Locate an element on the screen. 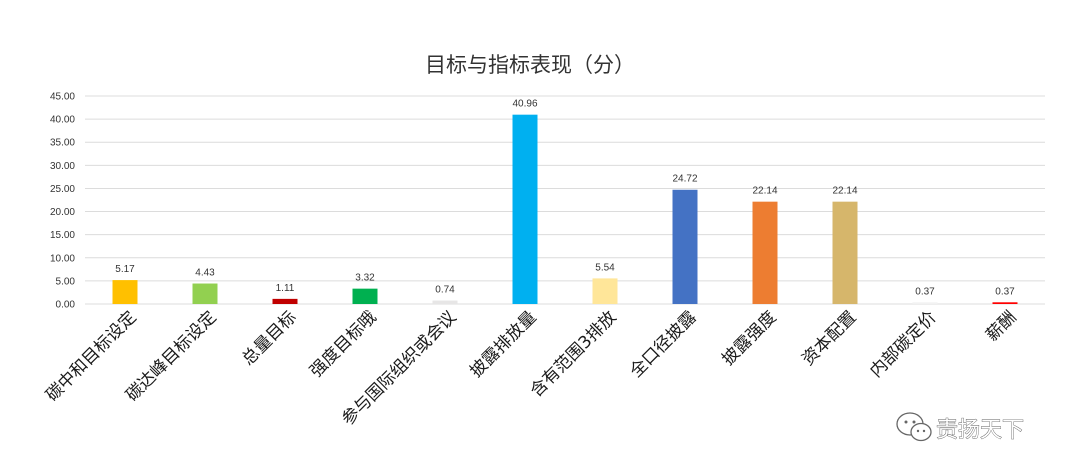  data-label: 5.54 is located at coordinates (605, 267).